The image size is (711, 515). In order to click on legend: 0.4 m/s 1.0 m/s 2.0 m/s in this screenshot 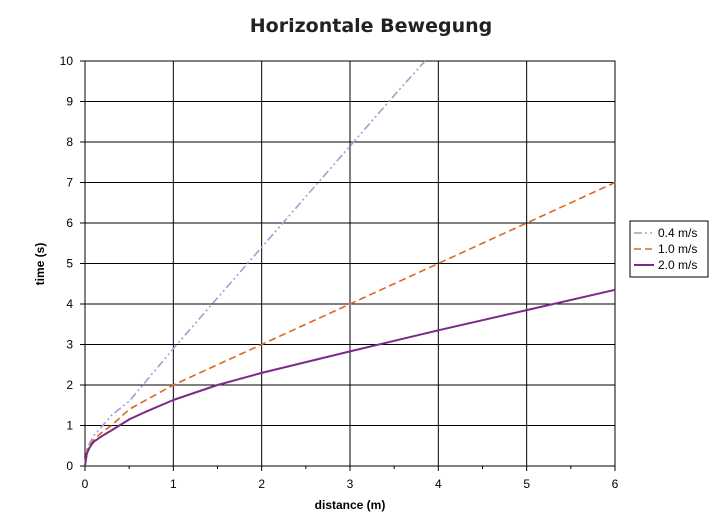, I will do `click(669, 249)`.